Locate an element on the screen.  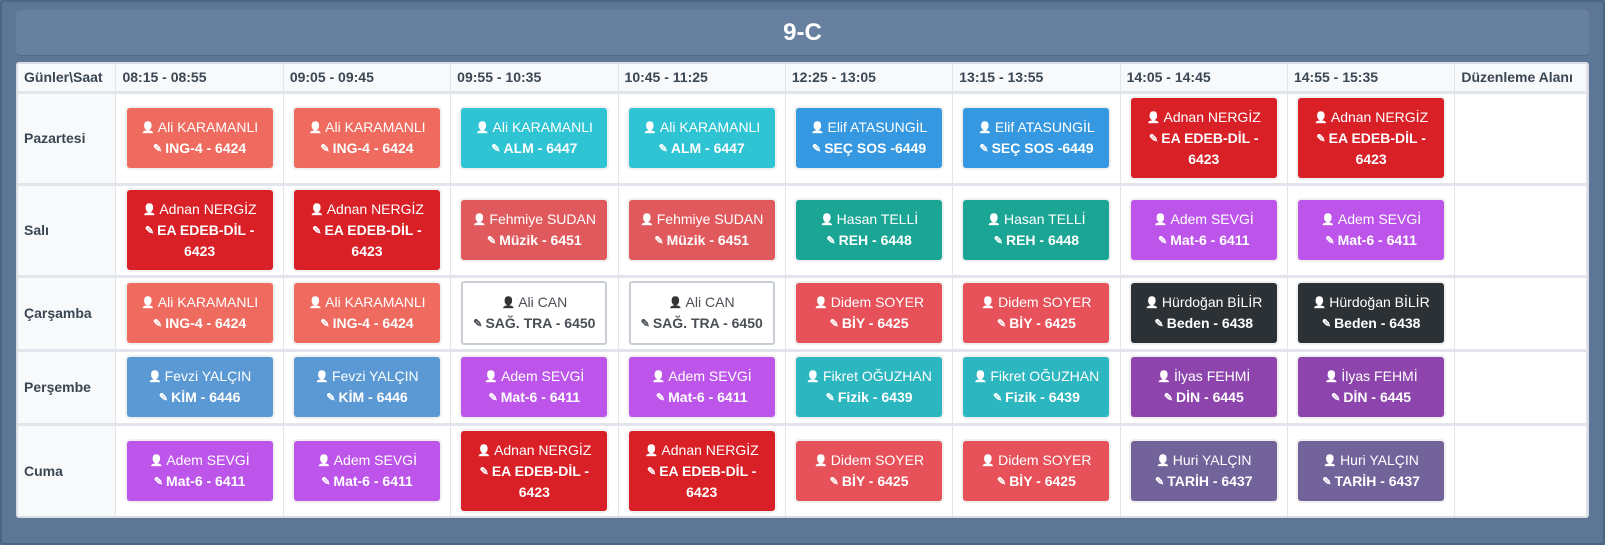
course-line: ✎ ALM - 6447 is located at coordinates (534, 148).